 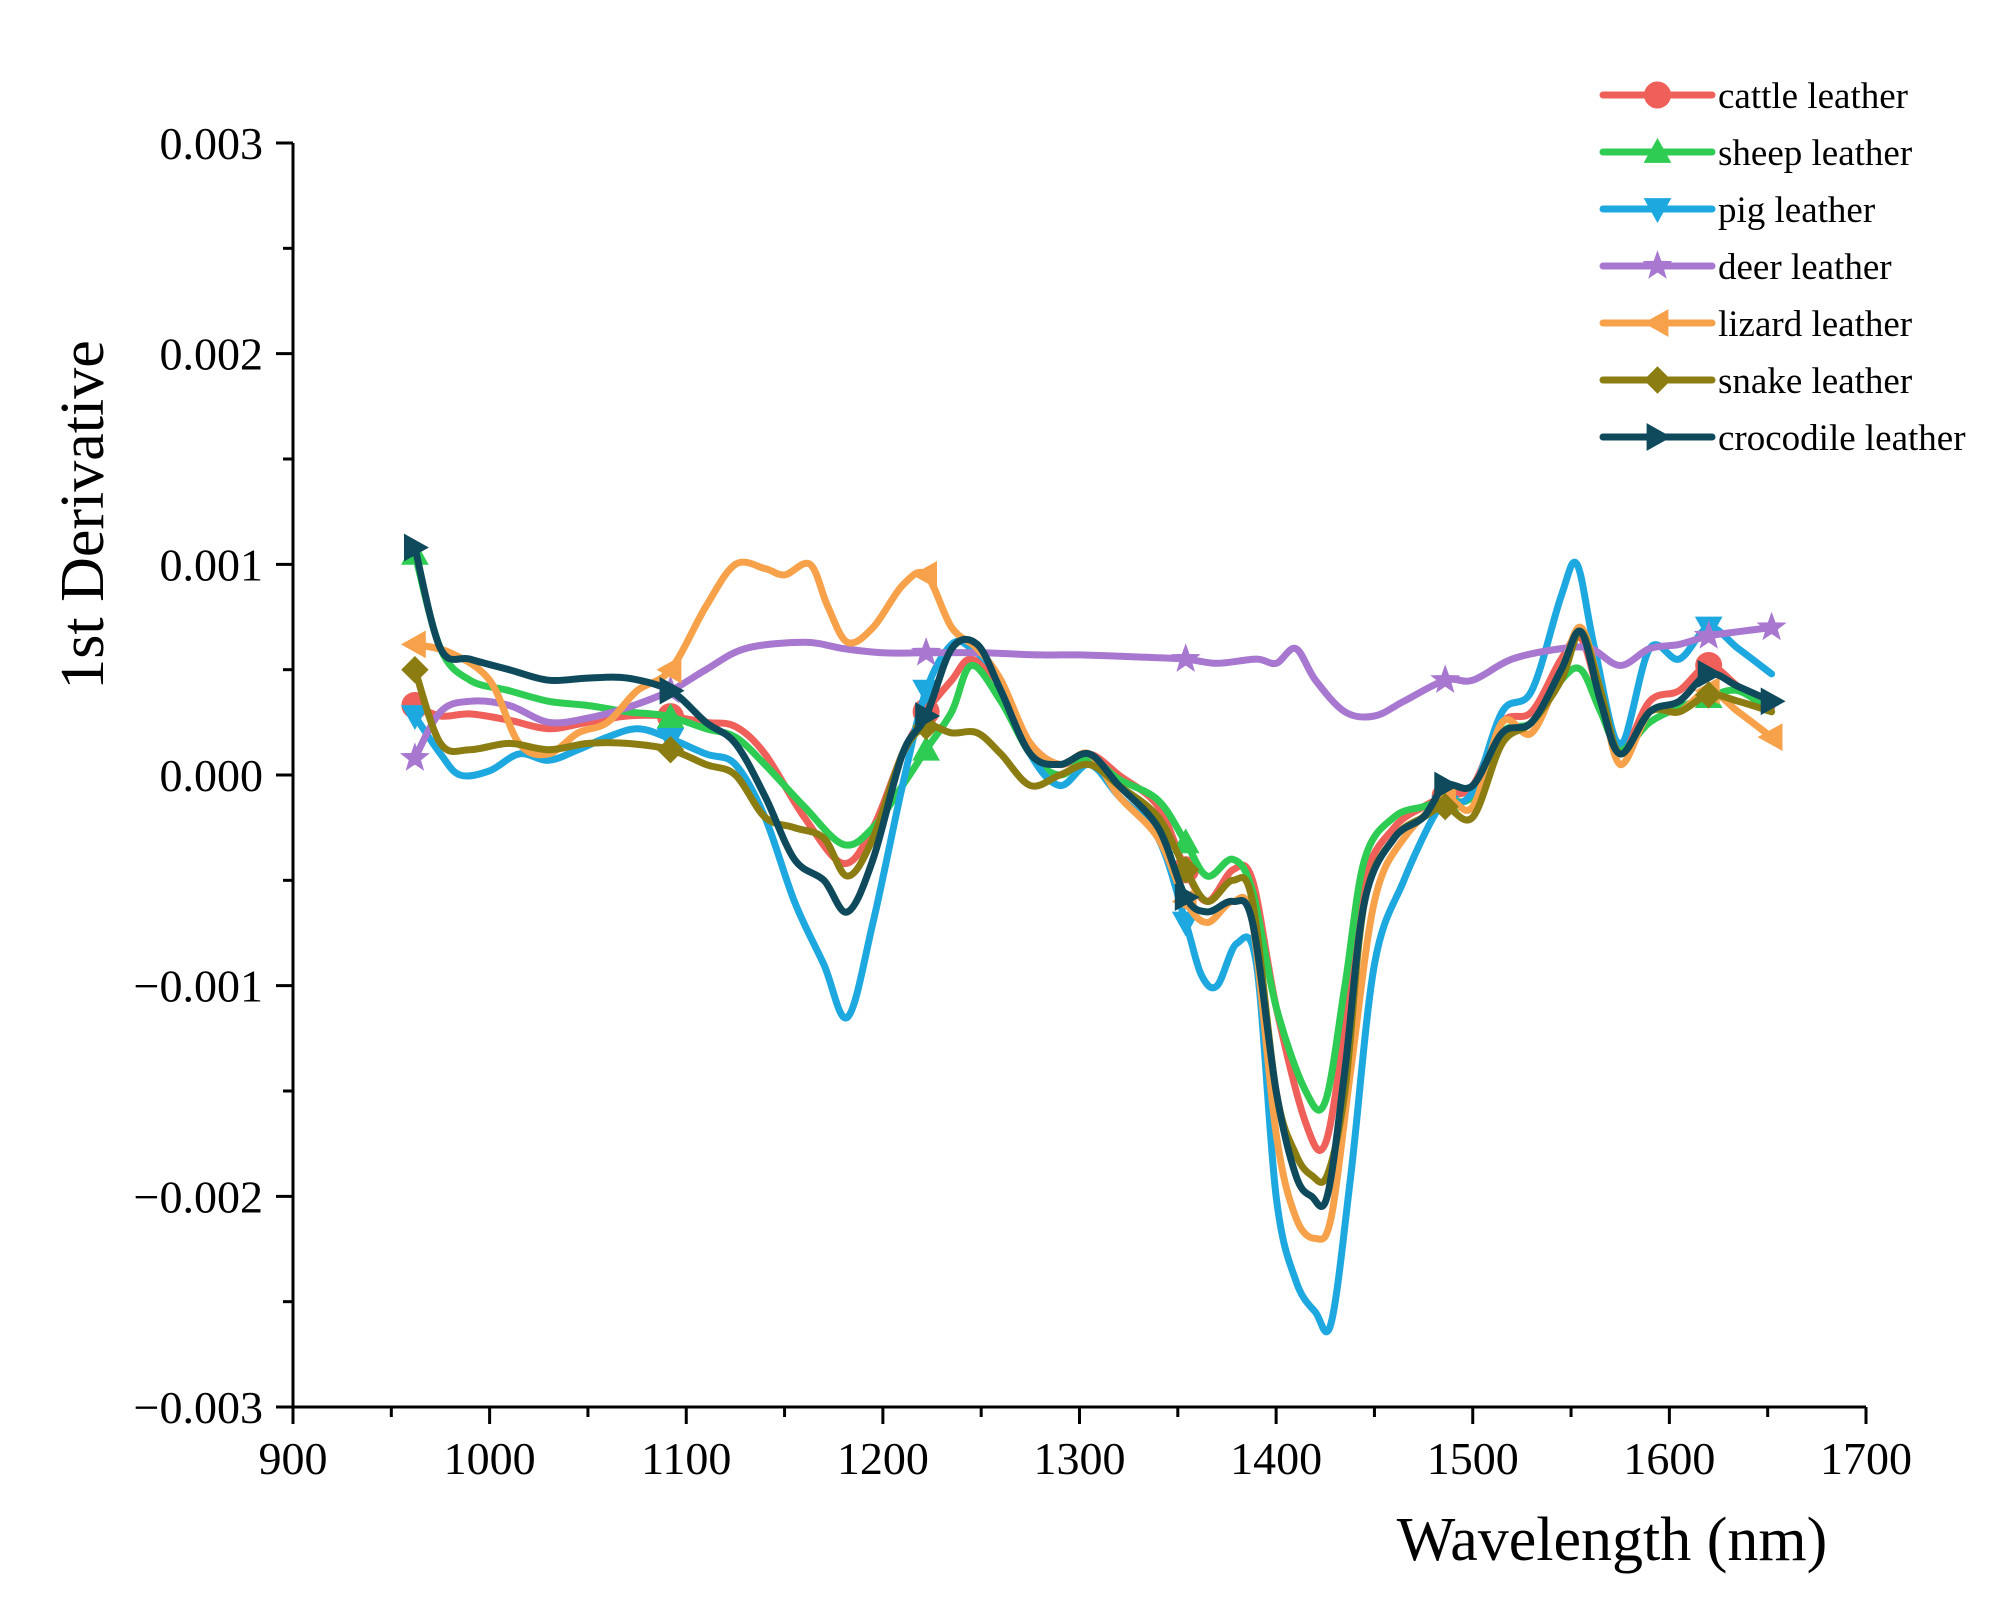 What do you see at coordinates (1815, 324) in the screenshot?
I see `legend-label: lizard leather` at bounding box center [1815, 324].